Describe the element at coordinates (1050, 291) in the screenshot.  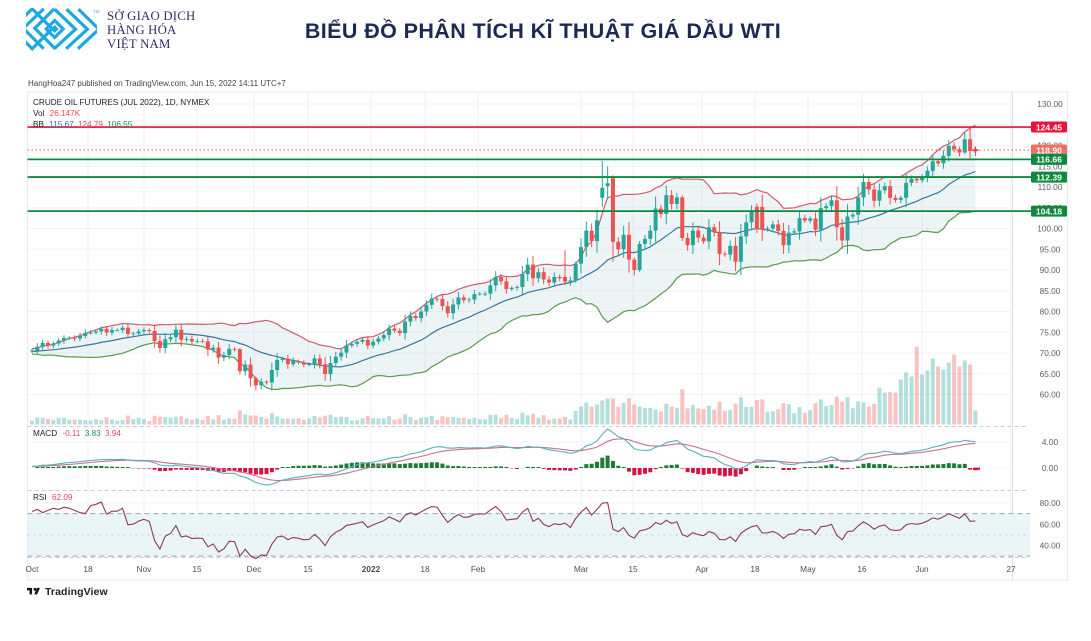
I see `svg-text: 85.00` at that location.